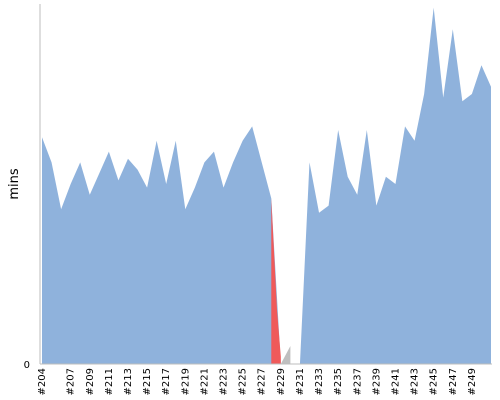  What do you see at coordinates (472, 381) in the screenshot?
I see `x-tick-label: #249` at bounding box center [472, 381].